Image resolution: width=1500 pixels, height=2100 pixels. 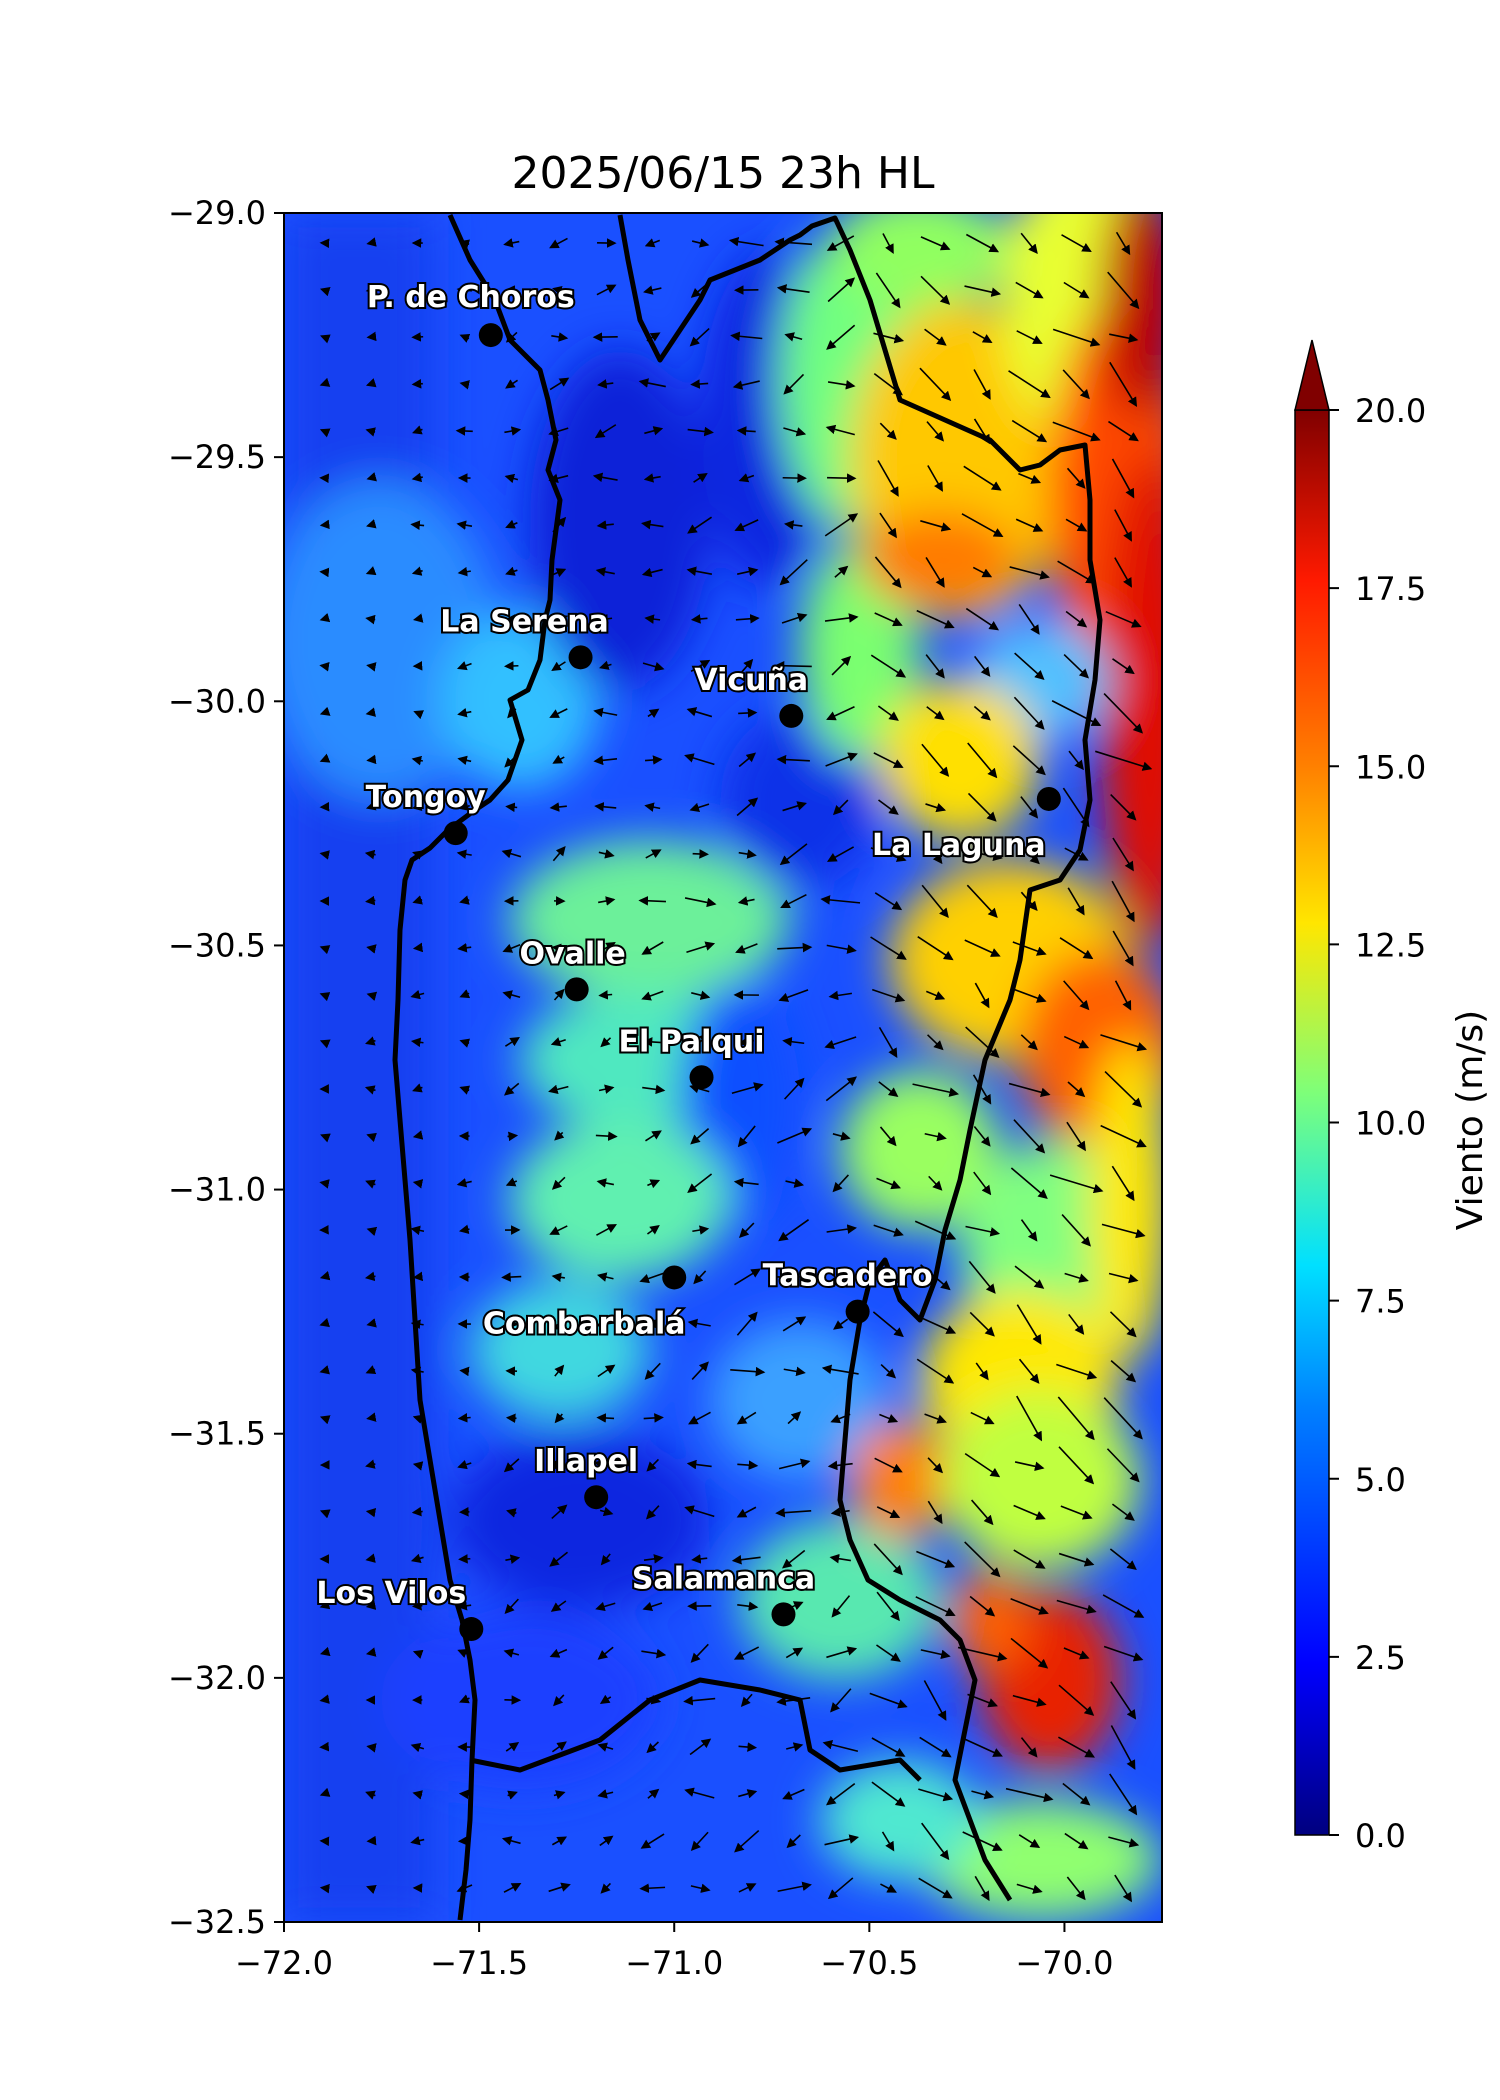 What do you see at coordinates (477, 1067) in the screenshot?
I see `coastline` at bounding box center [477, 1067].